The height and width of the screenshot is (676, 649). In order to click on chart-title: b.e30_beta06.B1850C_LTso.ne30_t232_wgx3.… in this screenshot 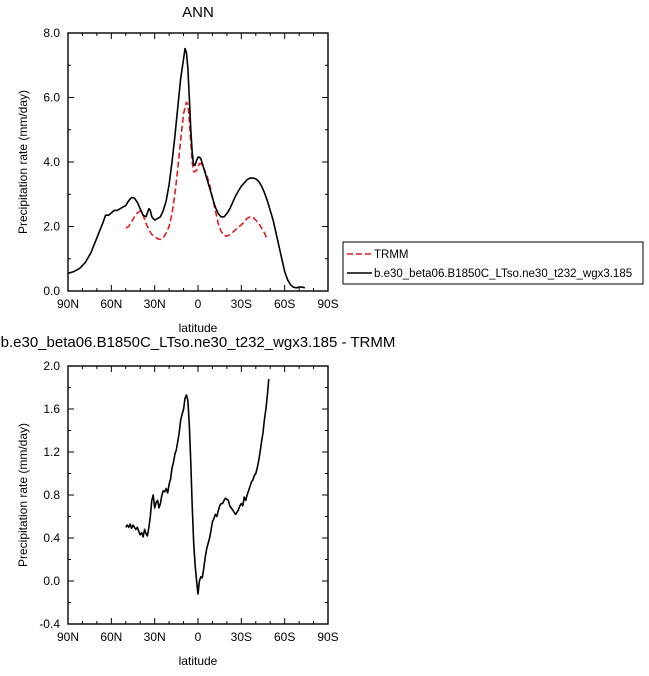, I will do `click(198, 342)`.